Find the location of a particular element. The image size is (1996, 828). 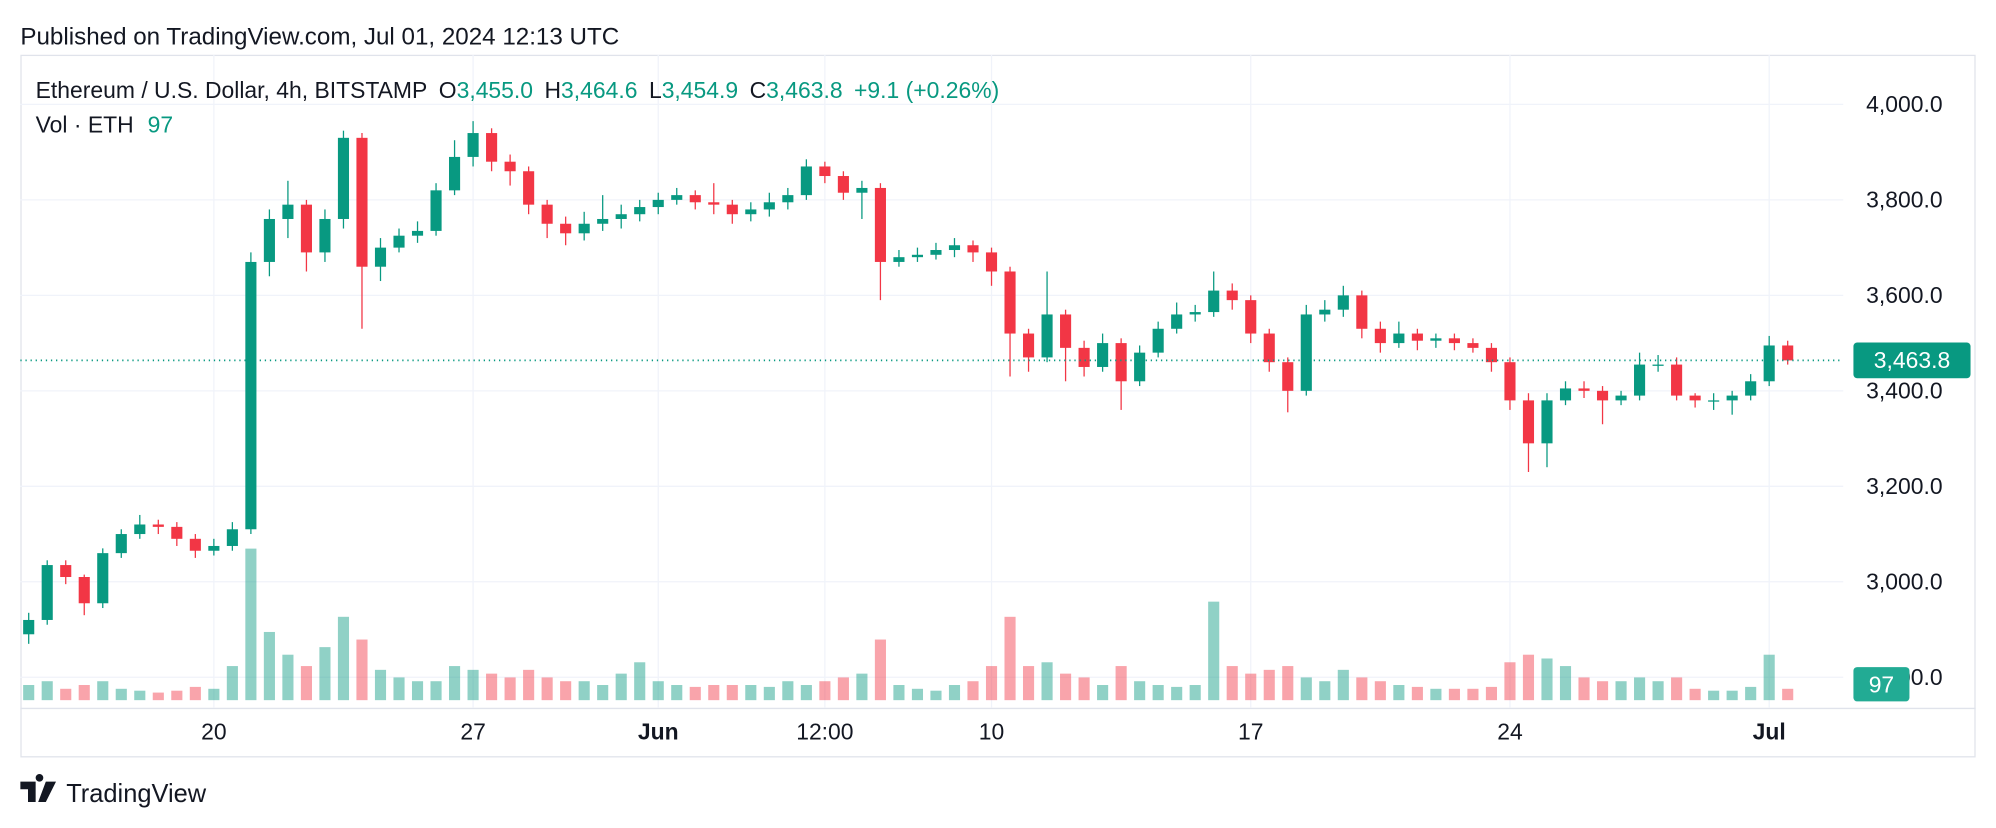

last-price-label: 3,463.8 is located at coordinates (1912, 360).